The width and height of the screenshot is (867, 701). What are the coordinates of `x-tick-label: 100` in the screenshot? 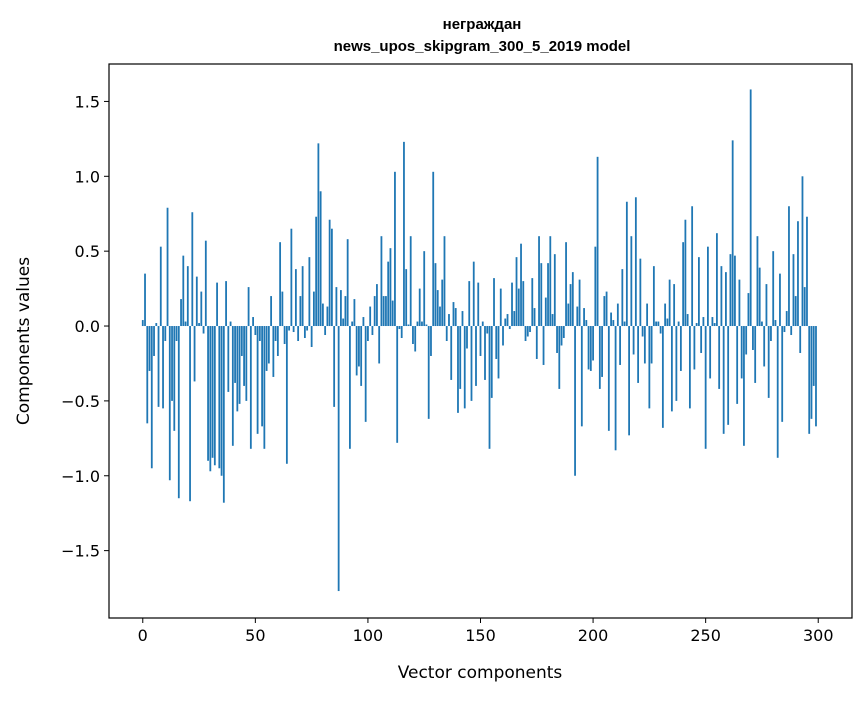 It's located at (368, 635).